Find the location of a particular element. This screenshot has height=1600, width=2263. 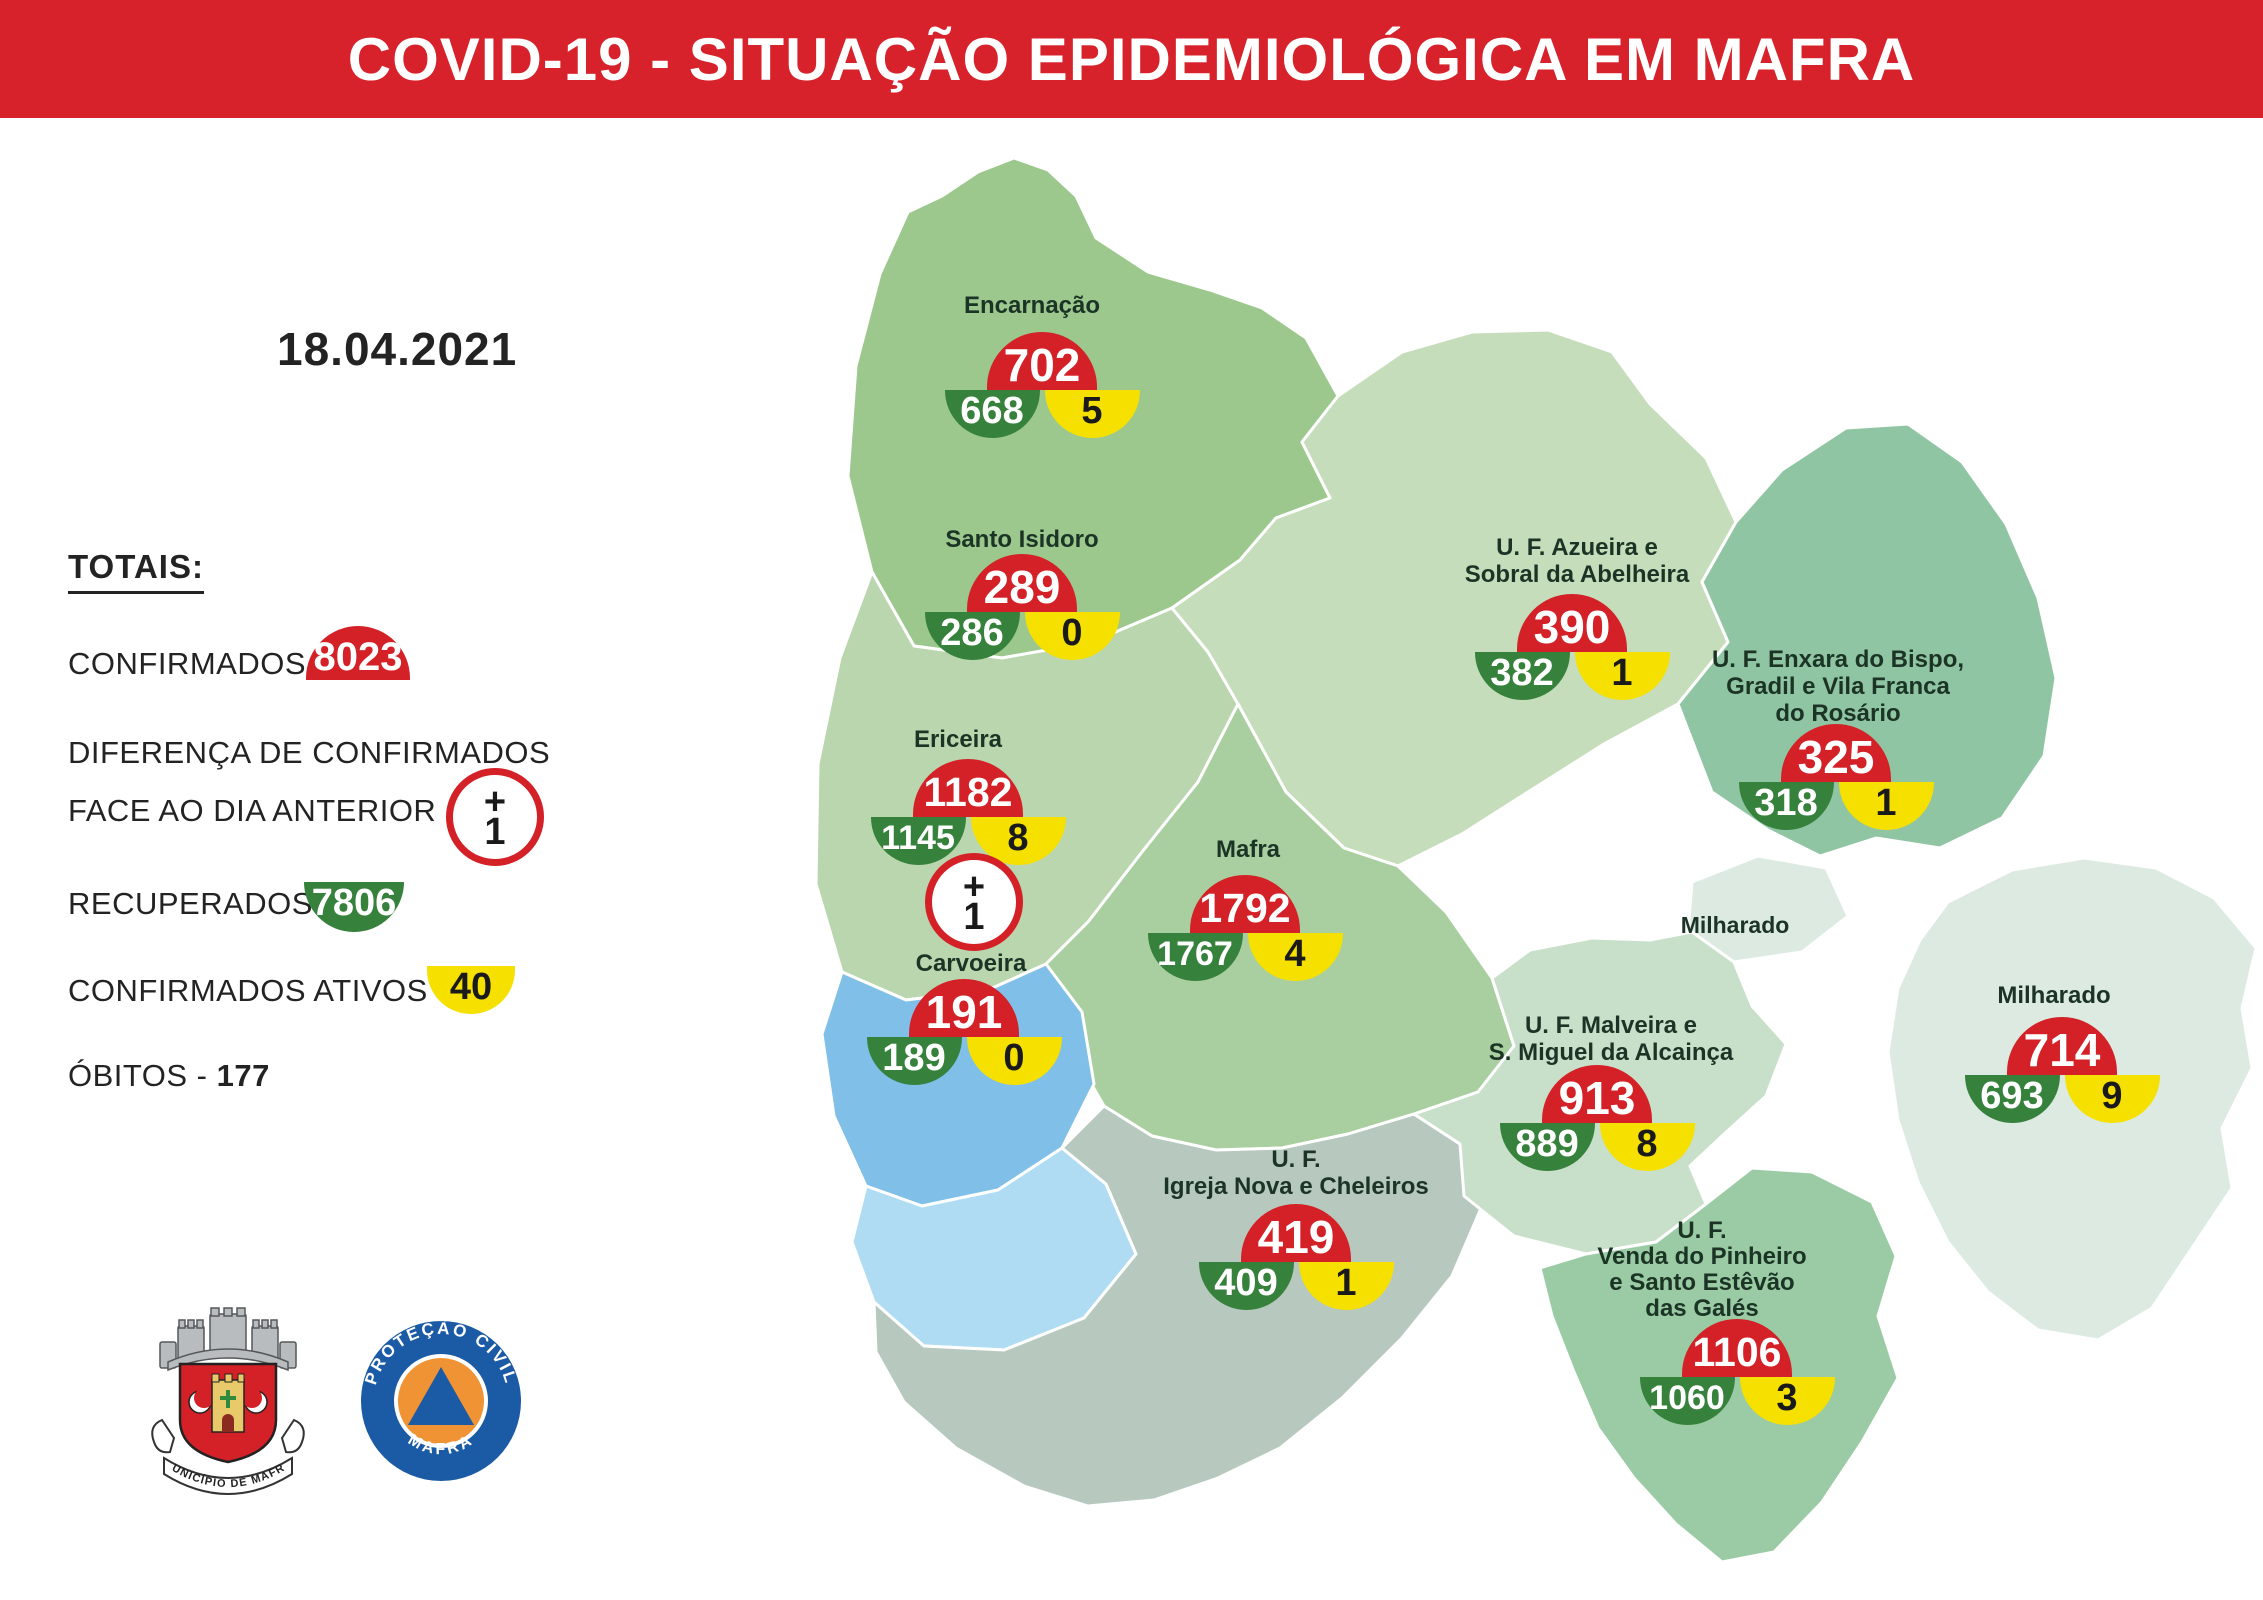

recovered-value: 286 is located at coordinates (972, 633).